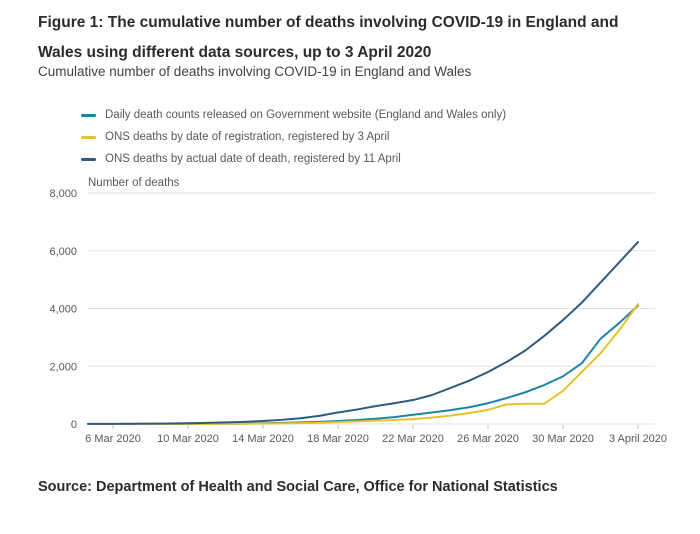 This screenshot has width=700, height=534. What do you see at coordinates (113, 439) in the screenshot?
I see `x-tick-label: 6 Mar 2020` at bounding box center [113, 439].